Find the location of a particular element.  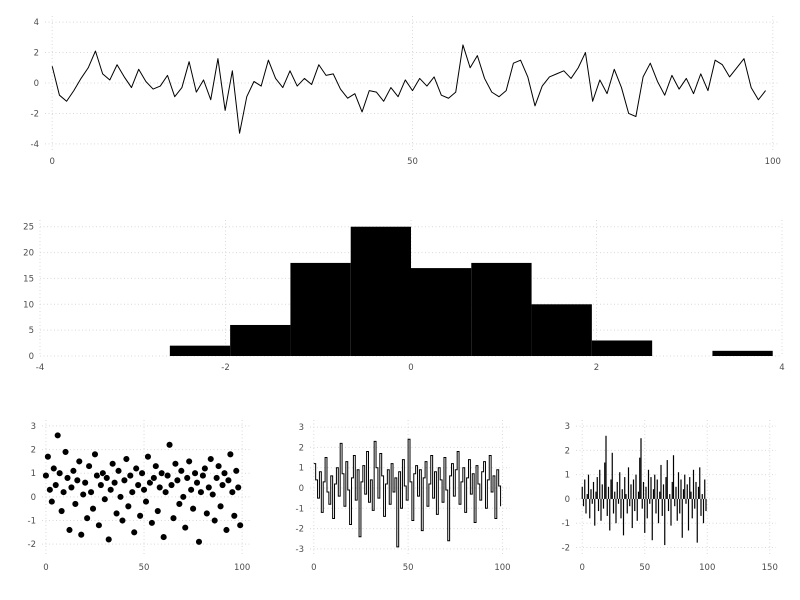

tick-label: 5 is located at coordinates (31, 331).